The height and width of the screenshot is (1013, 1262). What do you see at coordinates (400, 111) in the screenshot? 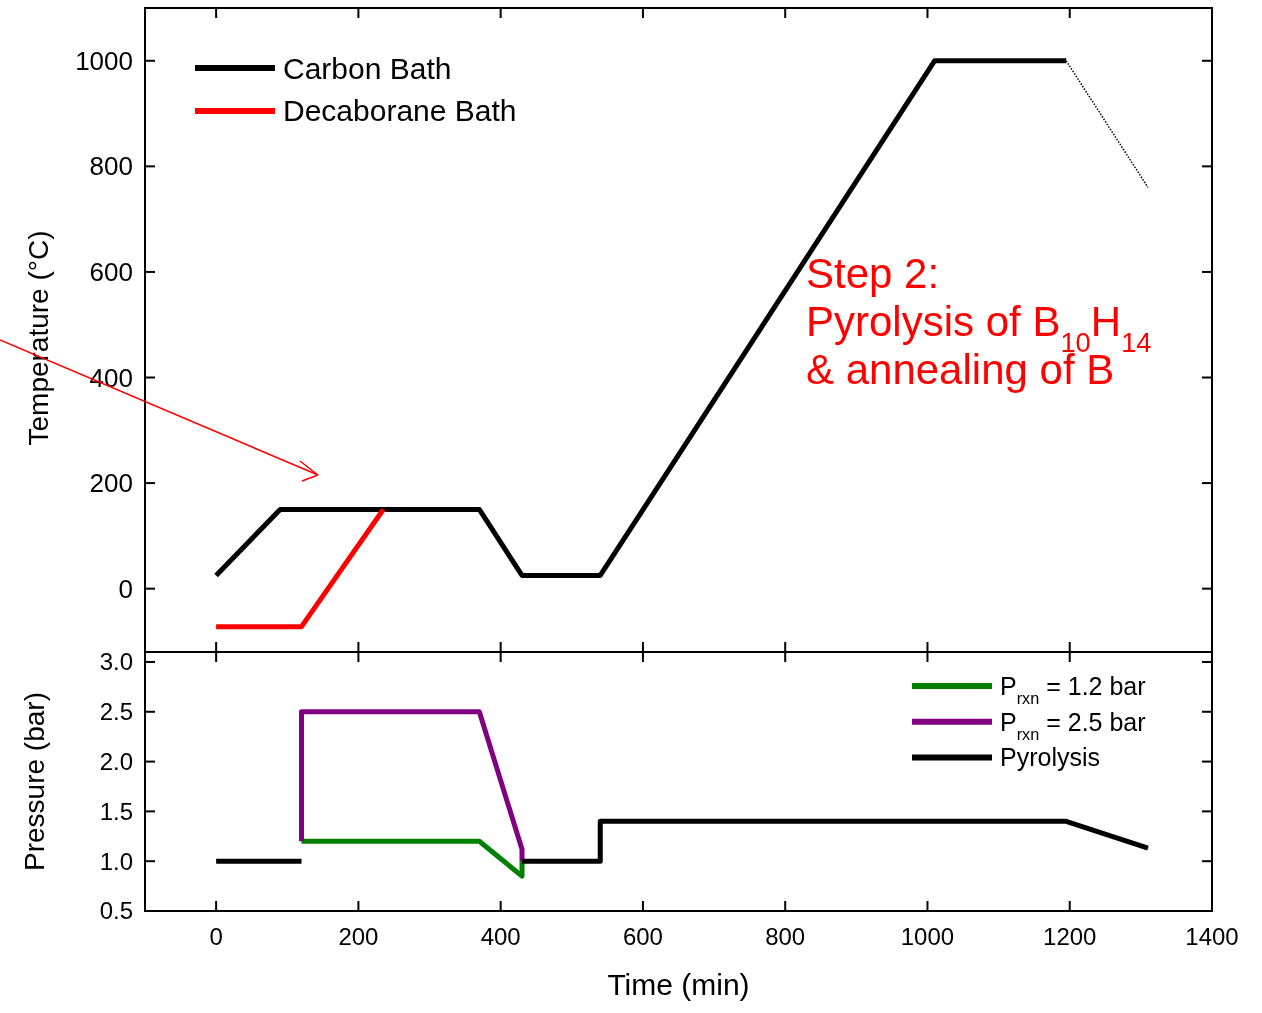
I see `legend-label: Decaborane Bath` at bounding box center [400, 111].